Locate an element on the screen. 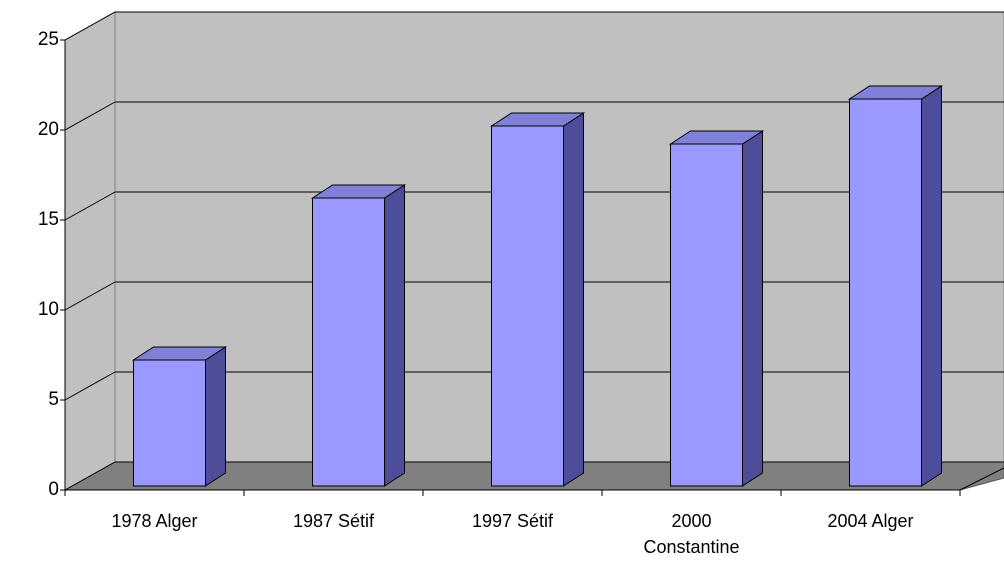  y-tick-label: 20 is located at coordinates (48, 129).